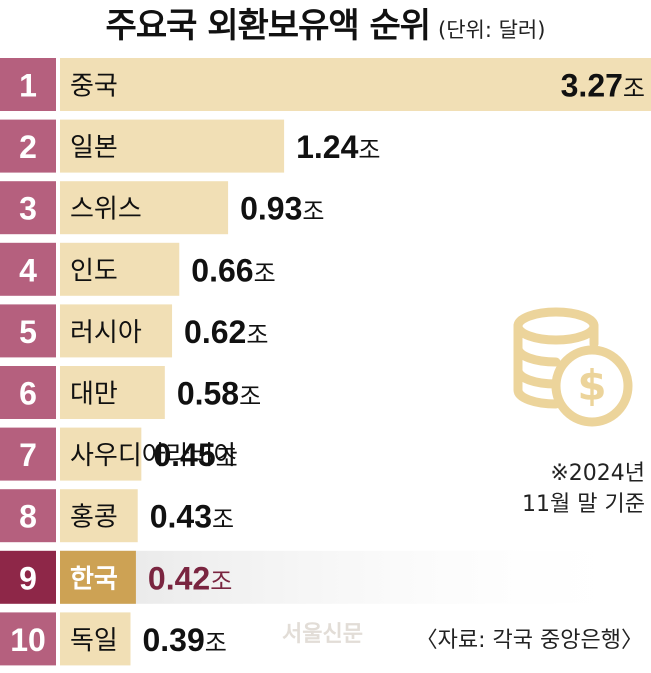 The height and width of the screenshot is (673, 651). I want to click on value-number: 0.62, so click(215, 332).